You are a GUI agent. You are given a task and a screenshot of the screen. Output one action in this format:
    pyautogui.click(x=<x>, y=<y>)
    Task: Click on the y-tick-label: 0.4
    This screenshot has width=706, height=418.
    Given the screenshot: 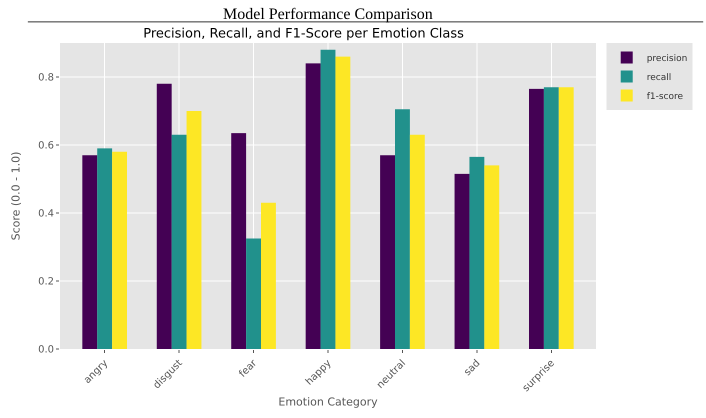 What is the action you would take?
    pyautogui.click(x=46, y=214)
    